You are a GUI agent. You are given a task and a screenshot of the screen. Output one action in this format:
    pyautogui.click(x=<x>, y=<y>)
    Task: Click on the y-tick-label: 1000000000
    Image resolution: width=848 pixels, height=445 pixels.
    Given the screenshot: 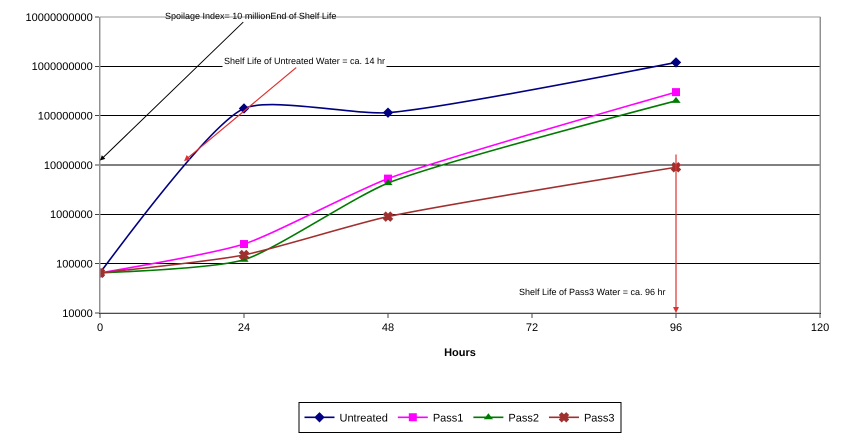 What is the action you would take?
    pyautogui.click(x=62, y=67)
    